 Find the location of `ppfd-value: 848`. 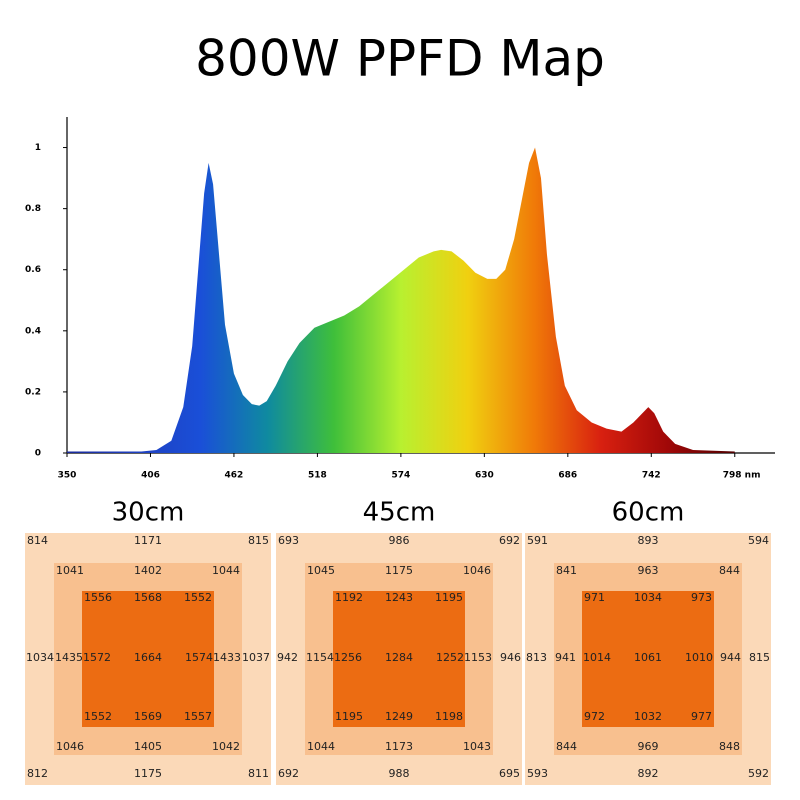

ppfd-value: 848 is located at coordinates (729, 746).